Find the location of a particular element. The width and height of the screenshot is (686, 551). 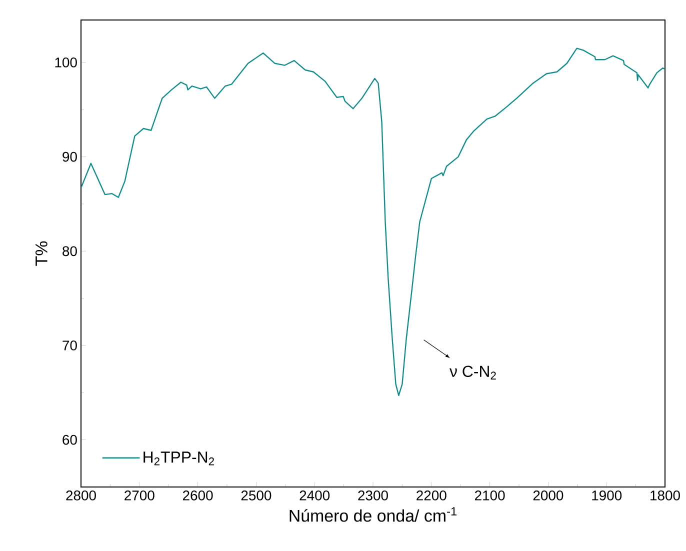

annotation: ν C-N$_{2}$ is located at coordinates (473, 373).